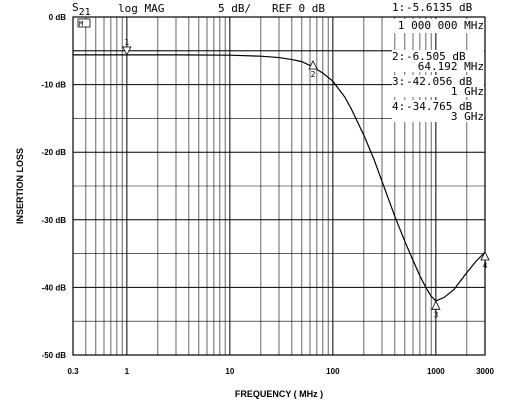 Image resolution: width=525 pixels, height=406 pixels. I want to click on readout-4-freq: 3 GHz, so click(467, 116).